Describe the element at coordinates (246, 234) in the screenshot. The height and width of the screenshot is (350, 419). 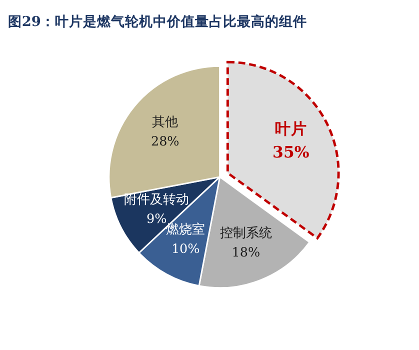
I see `slice-label: 控制系统` at that location.